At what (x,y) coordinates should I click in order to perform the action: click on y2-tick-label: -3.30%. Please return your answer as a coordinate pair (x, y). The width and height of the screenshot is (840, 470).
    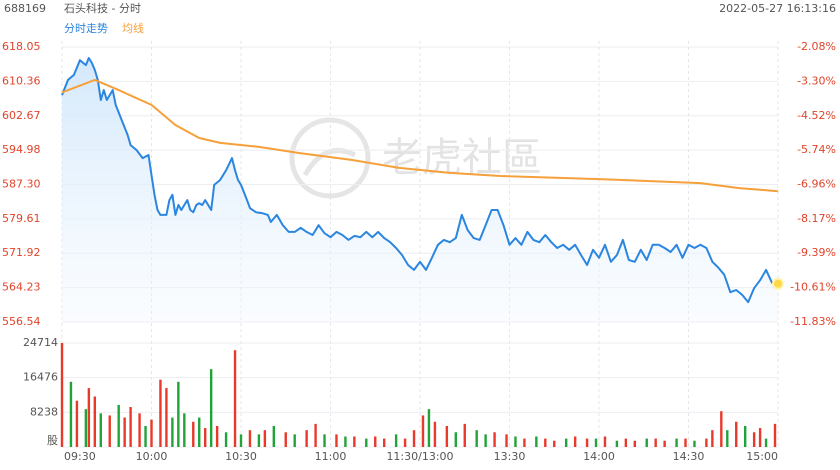
    Looking at the image, I should click on (816, 80).